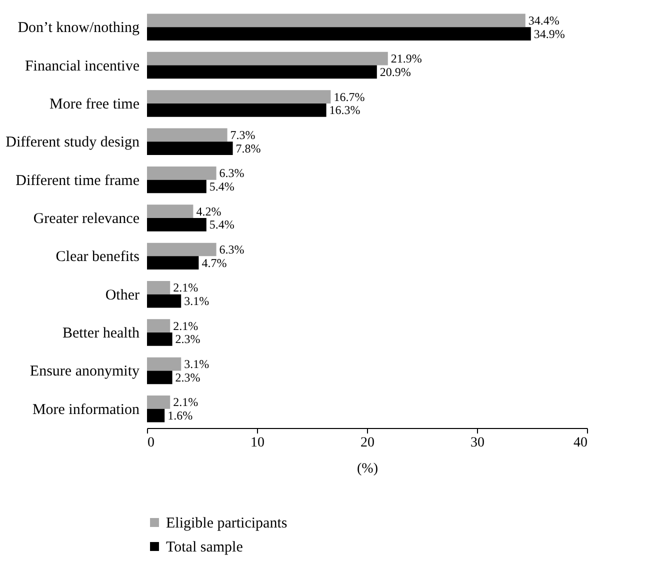  I want to click on y-tick-label: Ensure anonymity, so click(85, 372).